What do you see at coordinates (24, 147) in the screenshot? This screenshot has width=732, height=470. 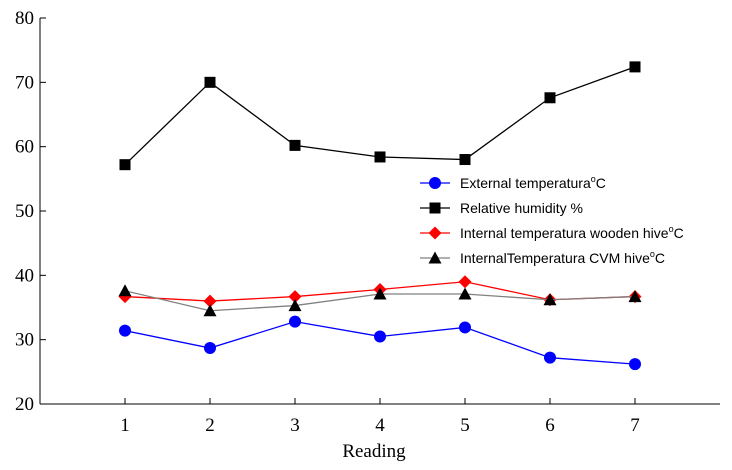 I see `y-tick-label: 60` at bounding box center [24, 147].